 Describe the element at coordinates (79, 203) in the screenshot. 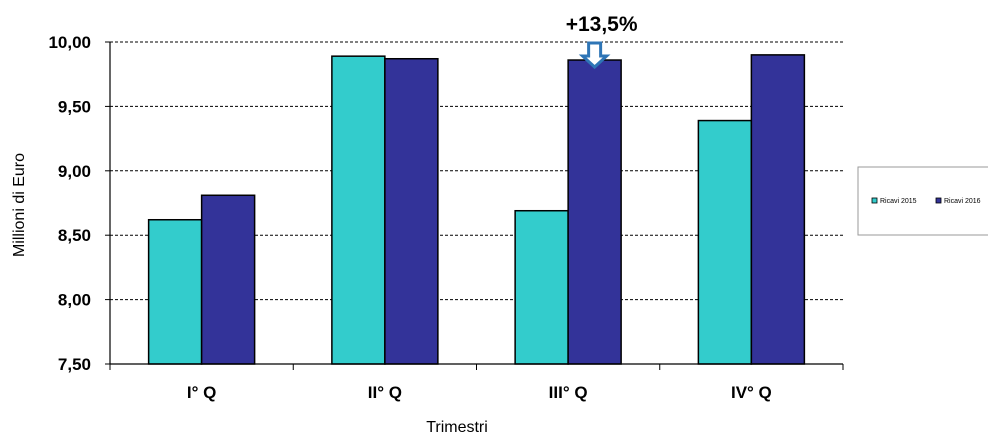

I see `y-tick-labels: 7,50 8,00 8,50 9,00 9,50 10,00` at that location.